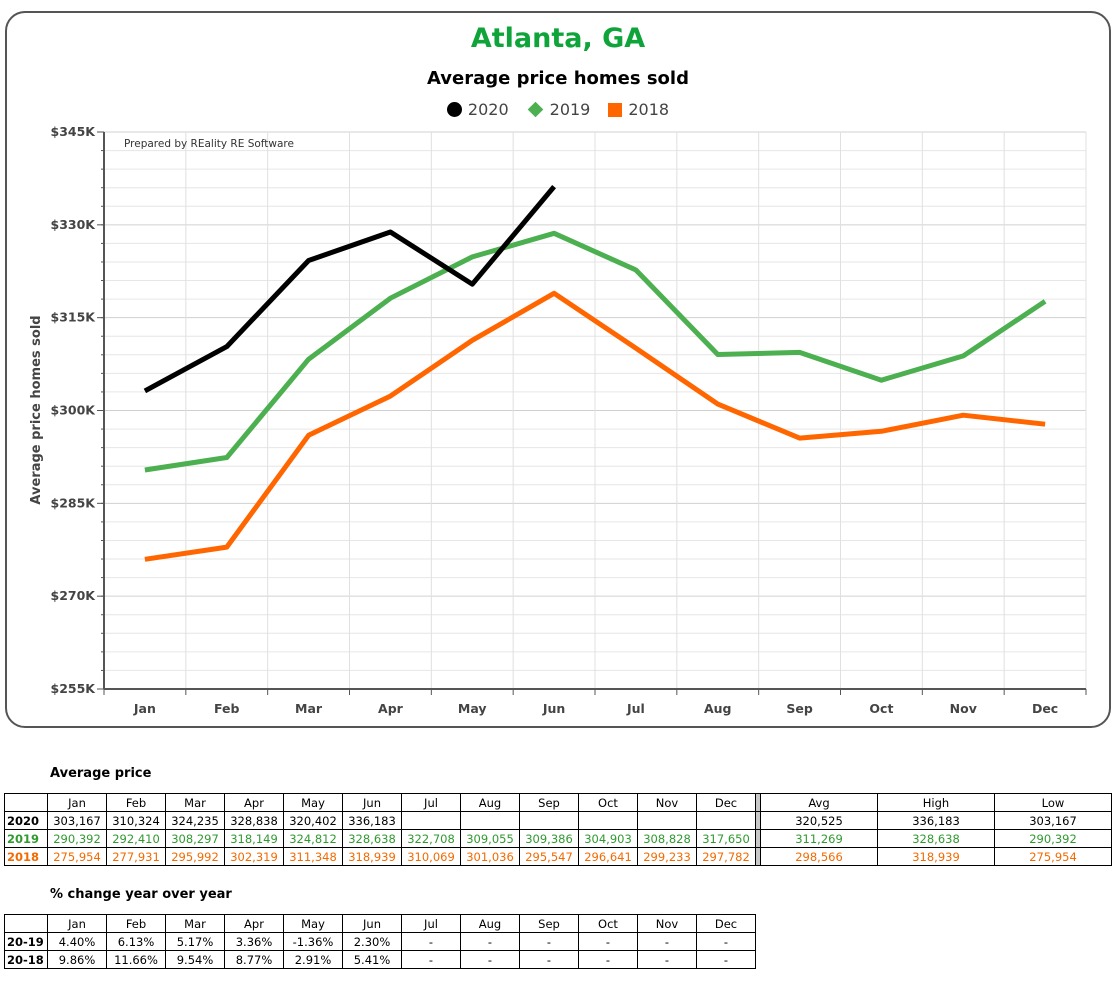  What do you see at coordinates (667, 923) in the screenshot?
I see `month-header: Nov` at bounding box center [667, 923].